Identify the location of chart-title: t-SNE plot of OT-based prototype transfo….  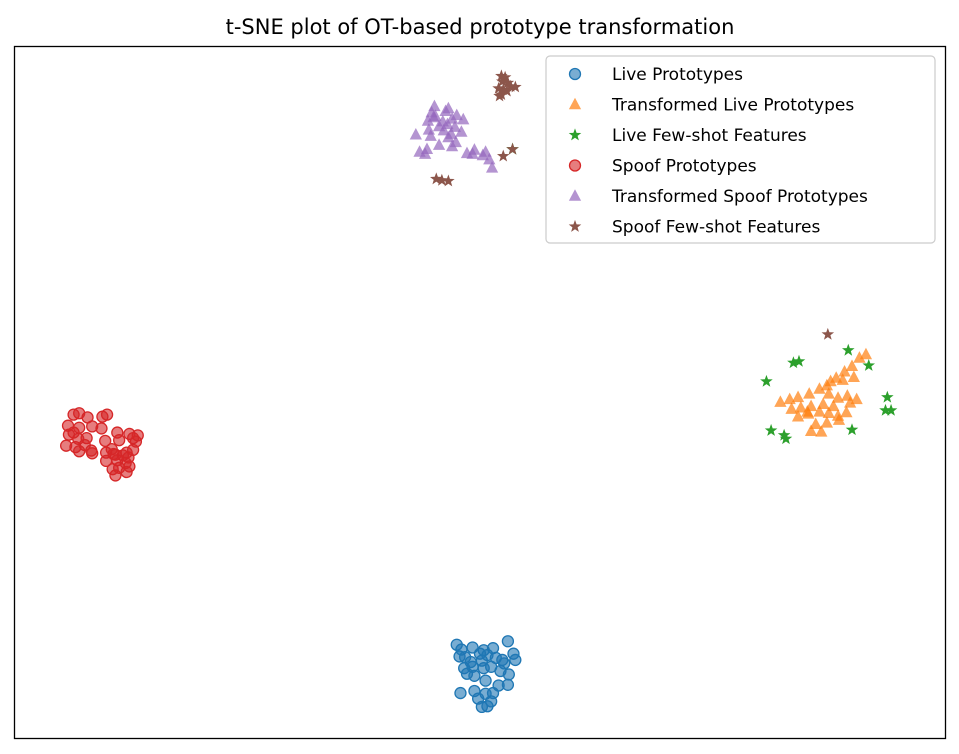
(480, 27).